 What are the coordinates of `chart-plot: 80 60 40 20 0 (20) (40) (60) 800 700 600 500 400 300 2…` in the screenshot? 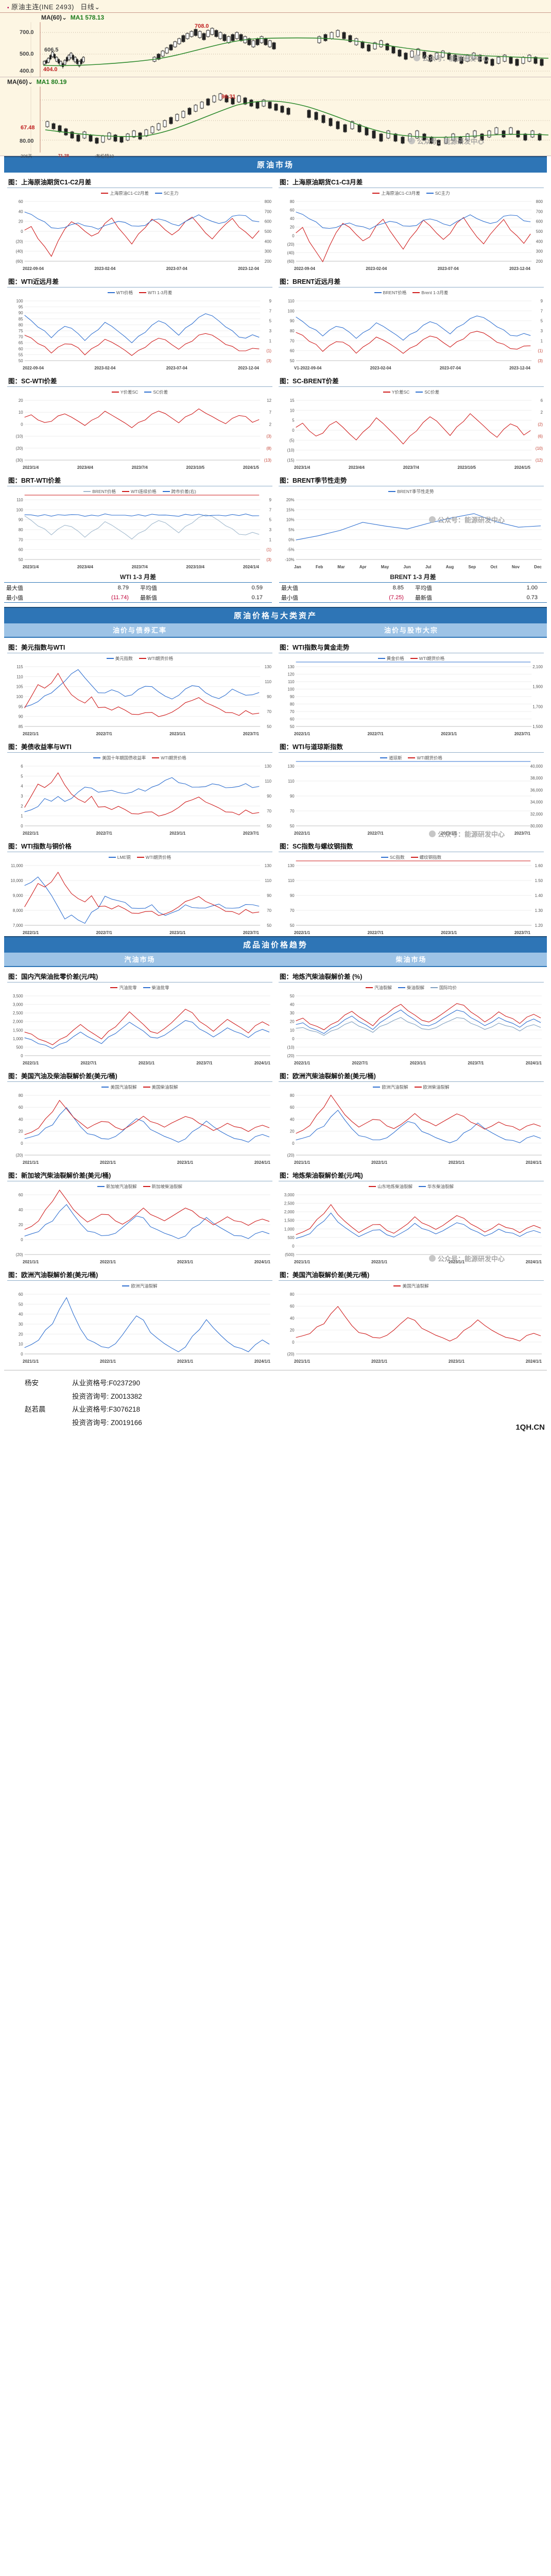 It's located at (411, 227).